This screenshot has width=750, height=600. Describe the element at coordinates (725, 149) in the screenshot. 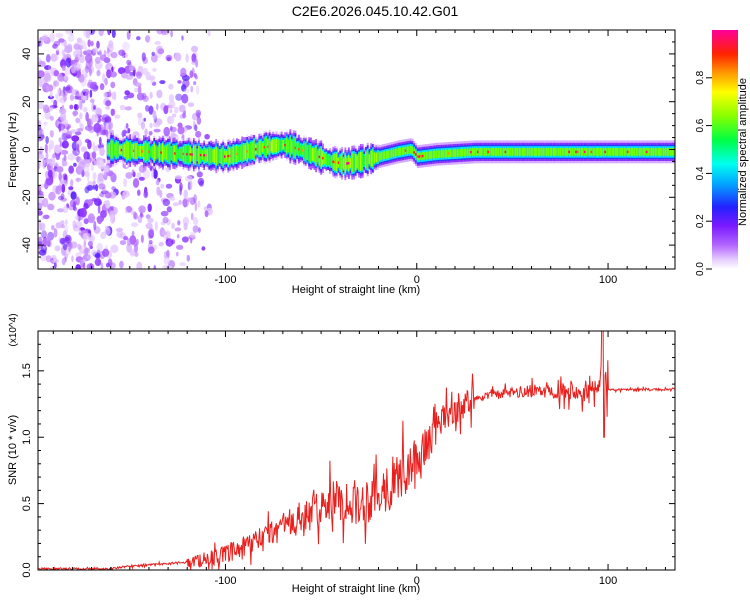

I see `colorbar-gradient` at that location.